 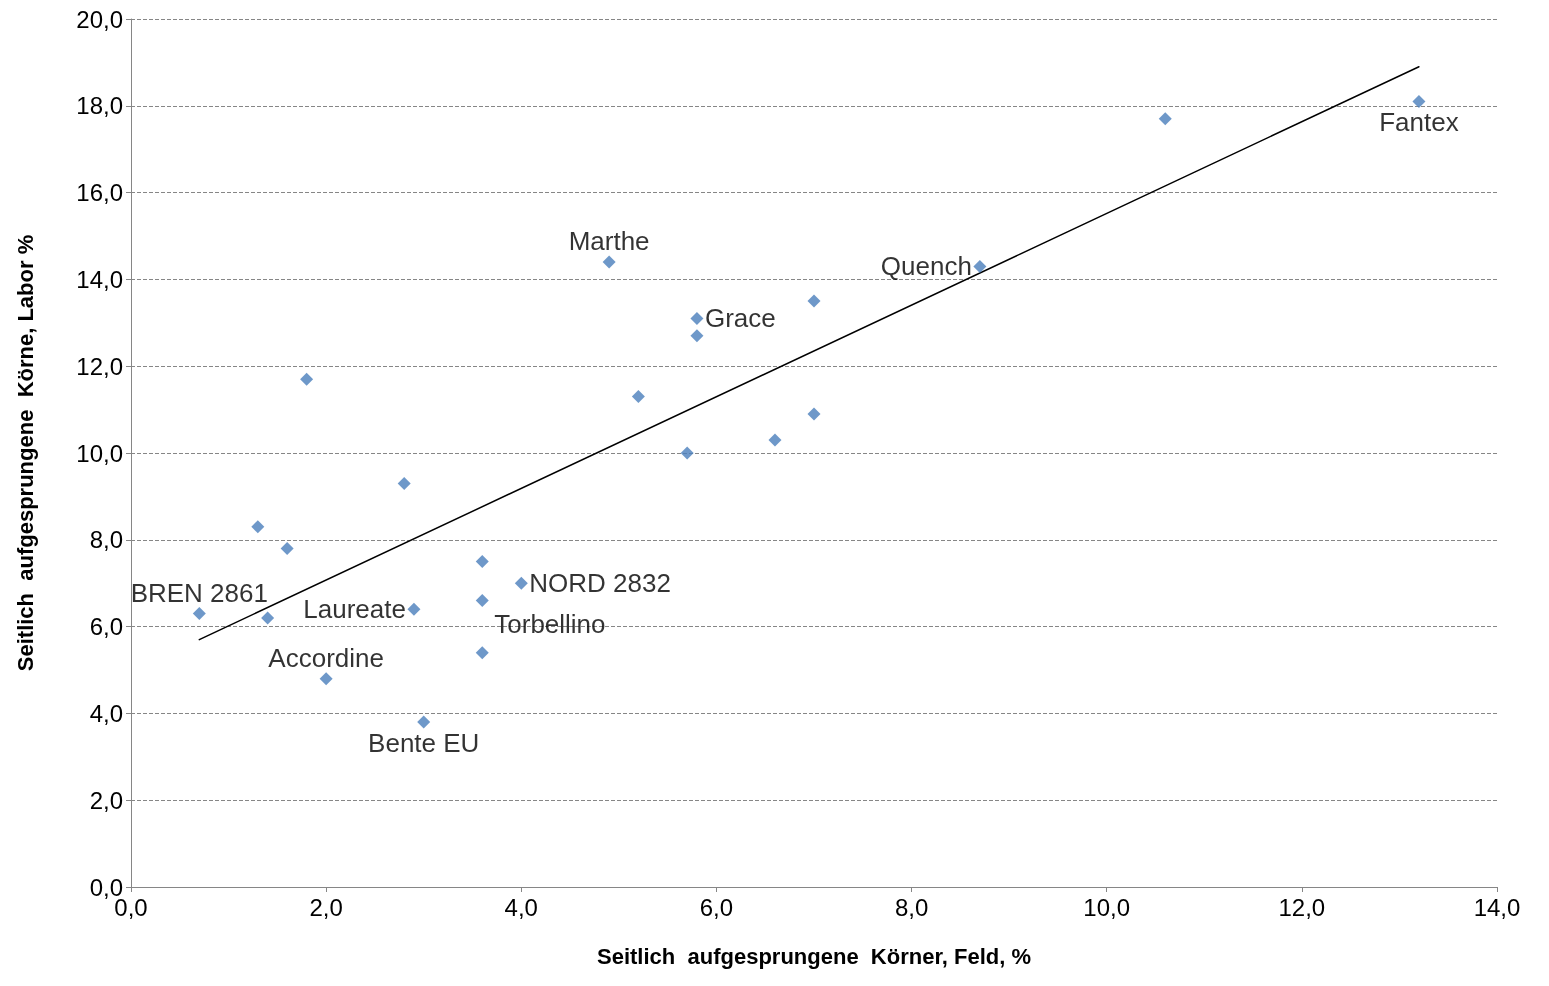 What do you see at coordinates (354, 609) in the screenshot?
I see `annotation: Laureate` at bounding box center [354, 609].